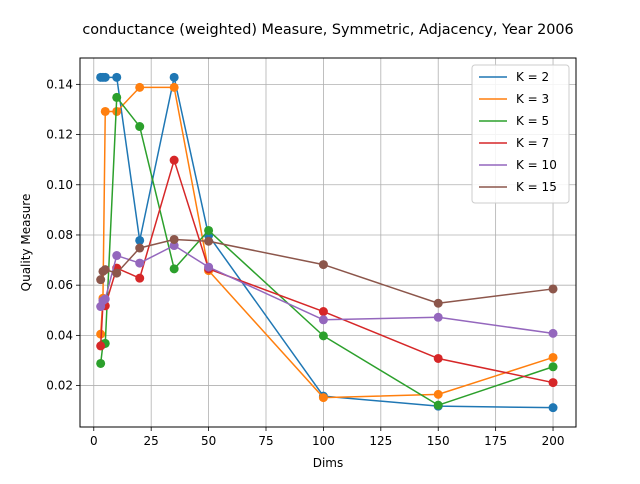 The width and height of the screenshot is (640, 484). What do you see at coordinates (553, 441) in the screenshot?
I see `x-tick-label: 200` at bounding box center [553, 441].